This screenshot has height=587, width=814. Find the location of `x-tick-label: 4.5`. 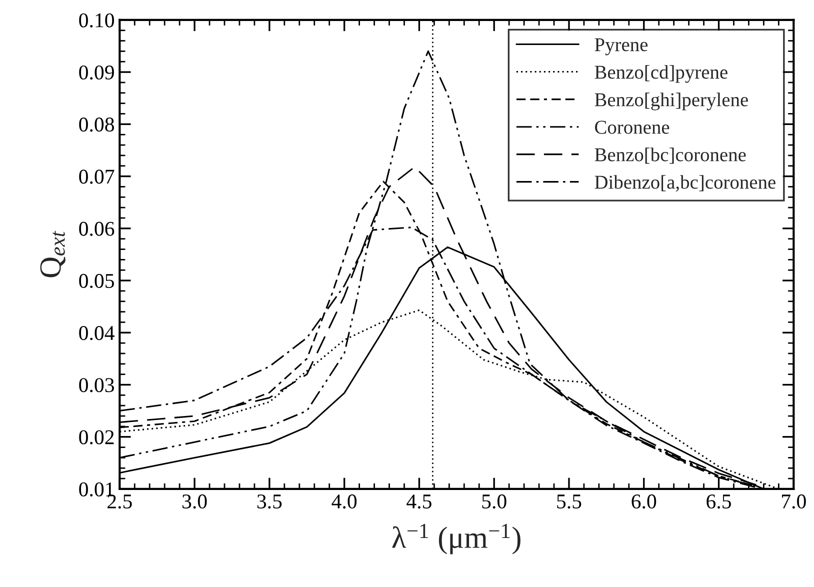

x-tick-label: 4.5 is located at coordinates (419, 501).